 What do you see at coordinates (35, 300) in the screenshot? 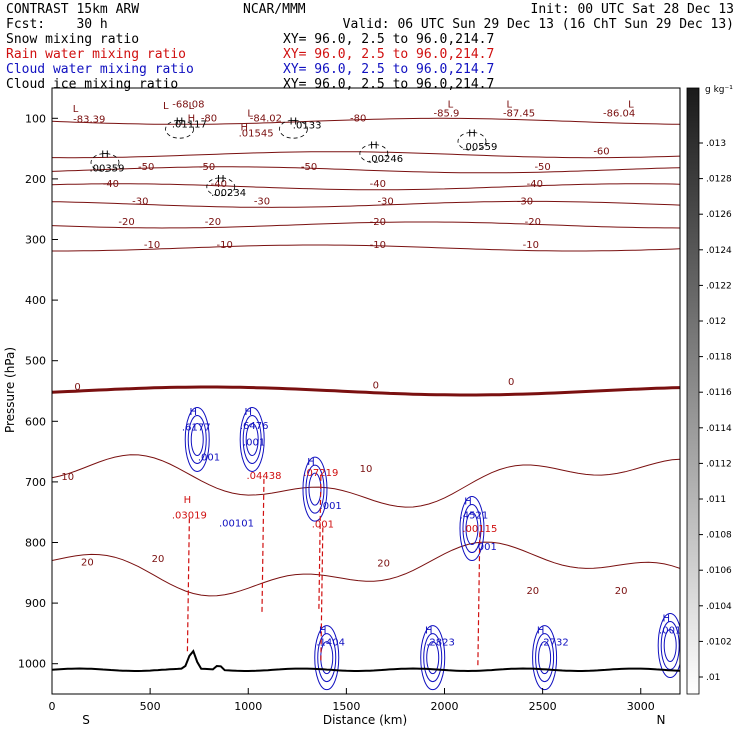
I see `y-tick-label: 400` at bounding box center [35, 300].